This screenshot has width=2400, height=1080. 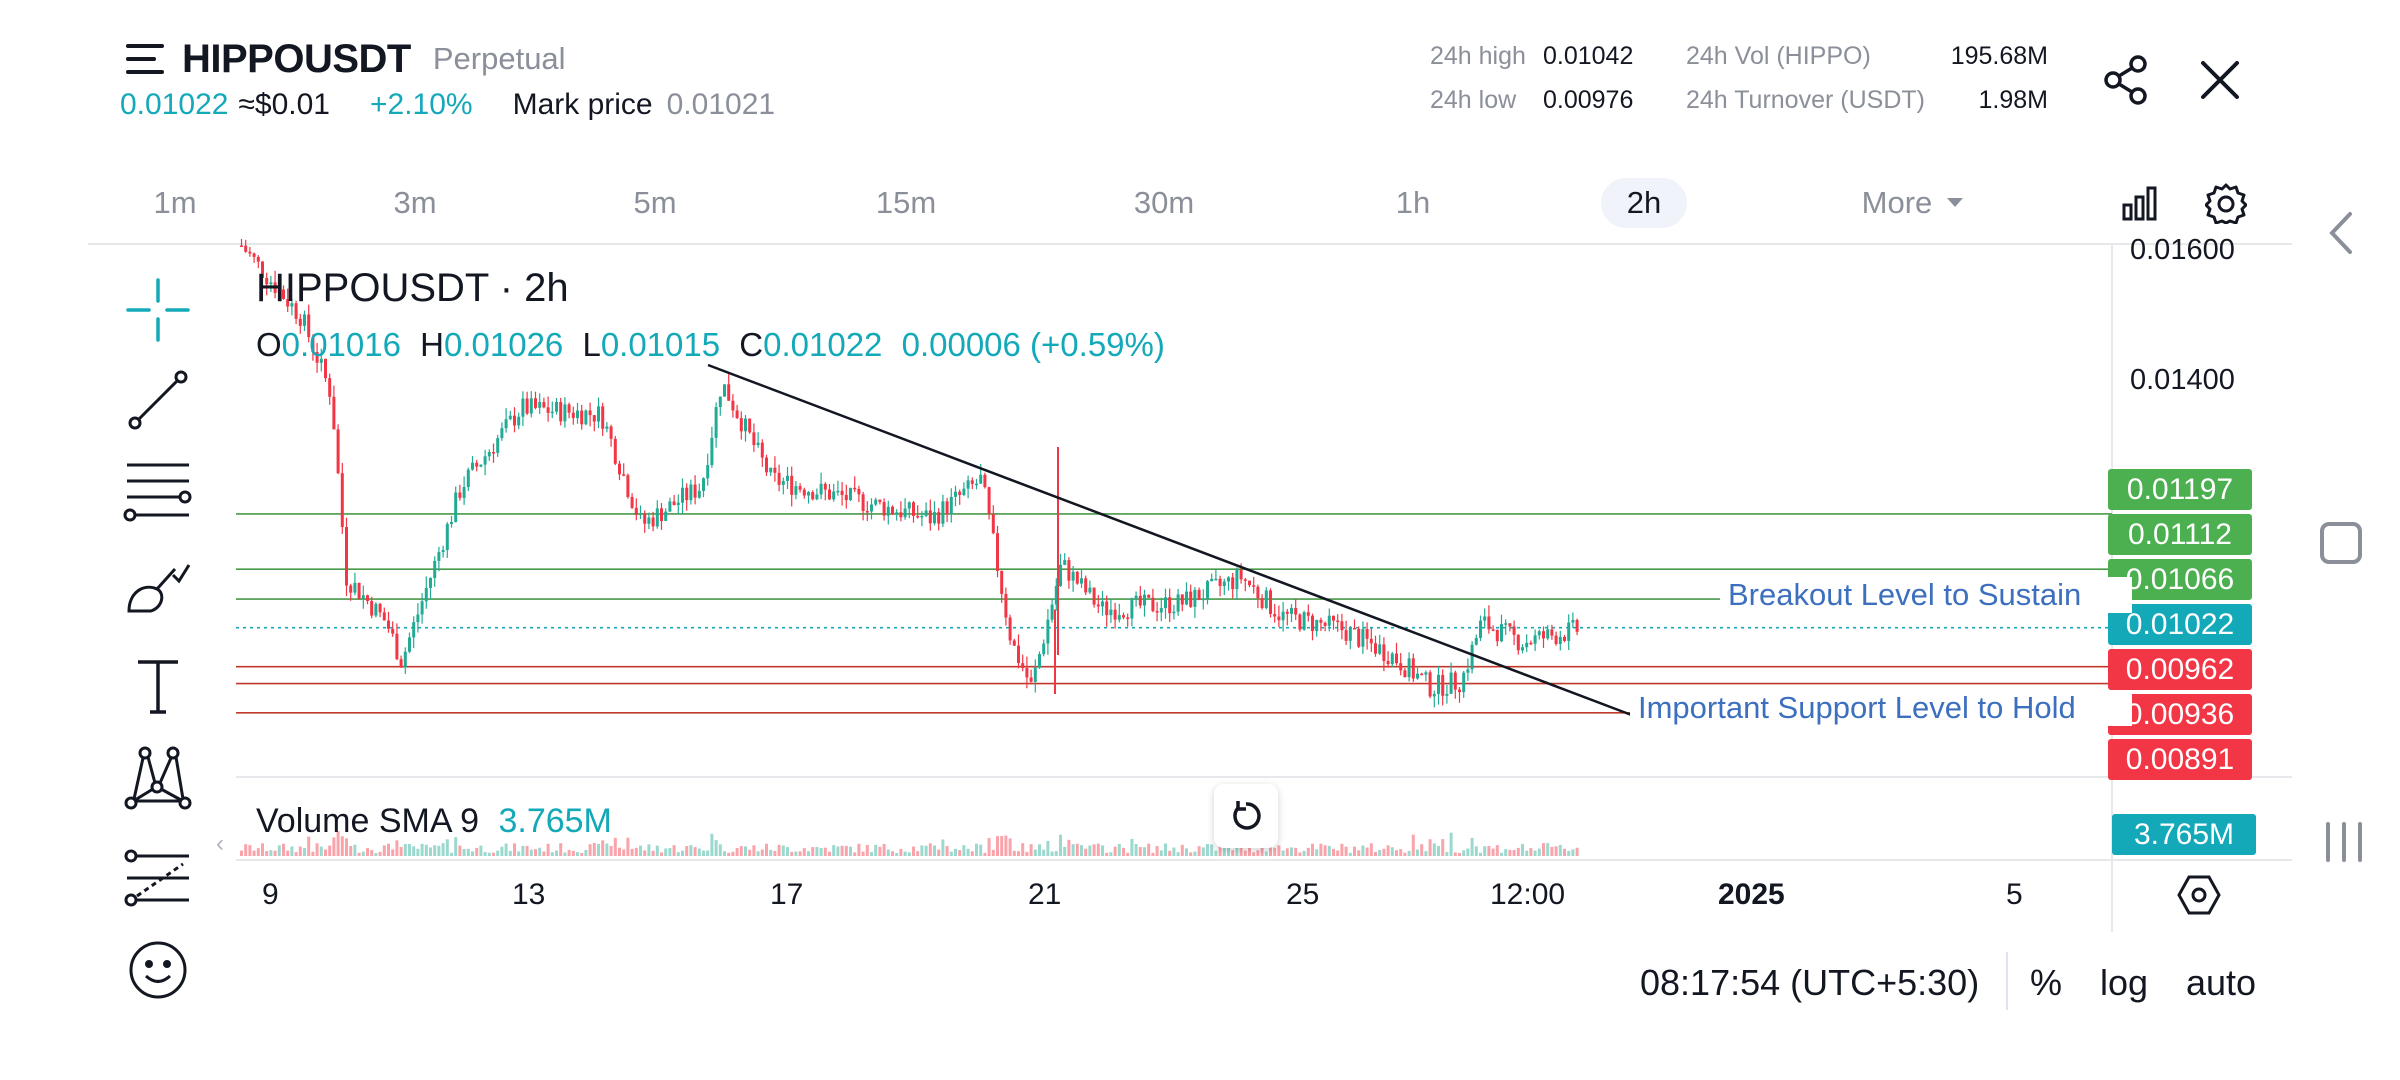 What do you see at coordinates (655, 202) in the screenshot?
I see `tf-5m: 5m` at bounding box center [655, 202].